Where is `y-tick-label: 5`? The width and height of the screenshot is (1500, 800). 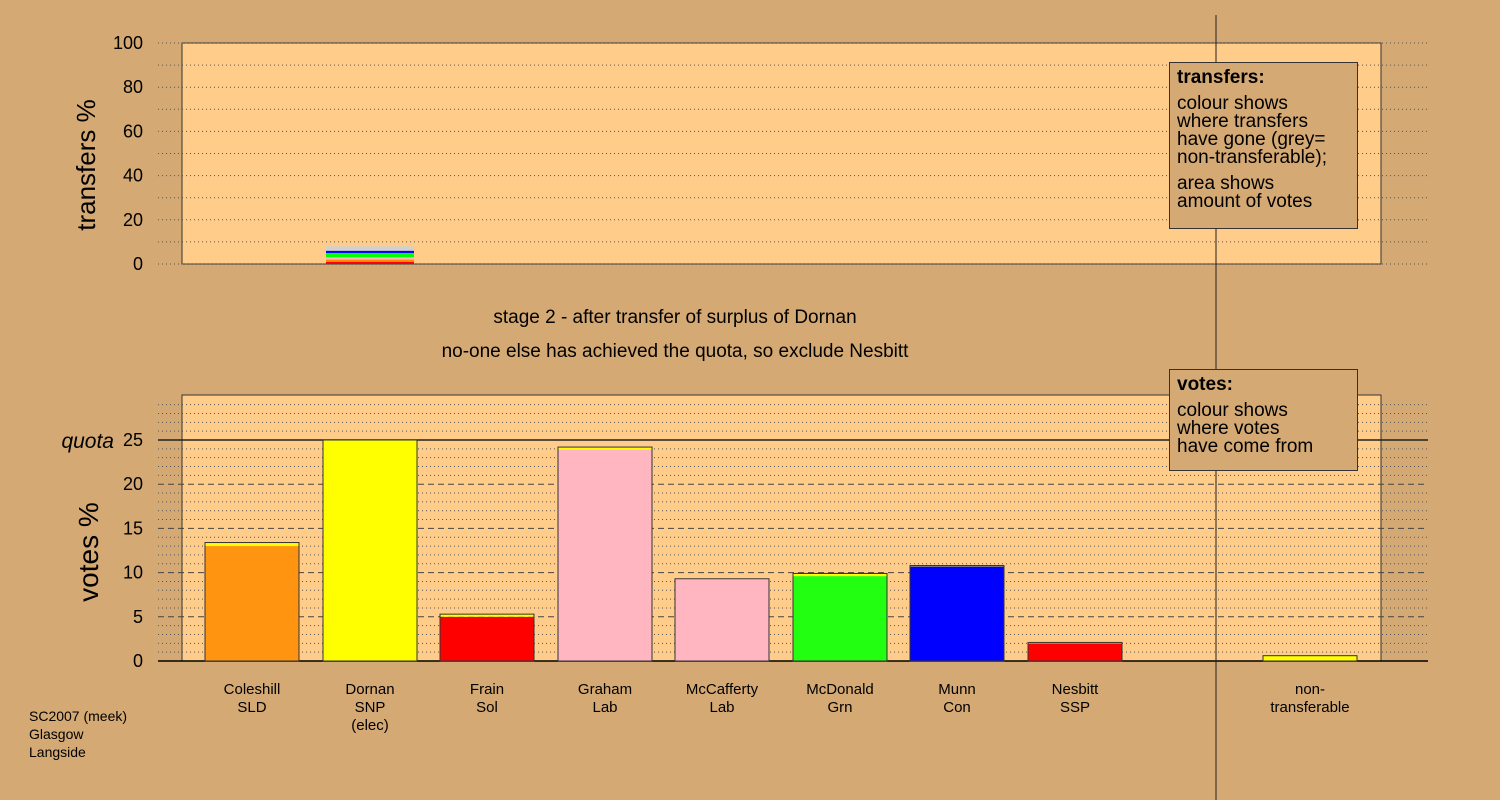 y-tick-label: 5 is located at coordinates (138, 617).